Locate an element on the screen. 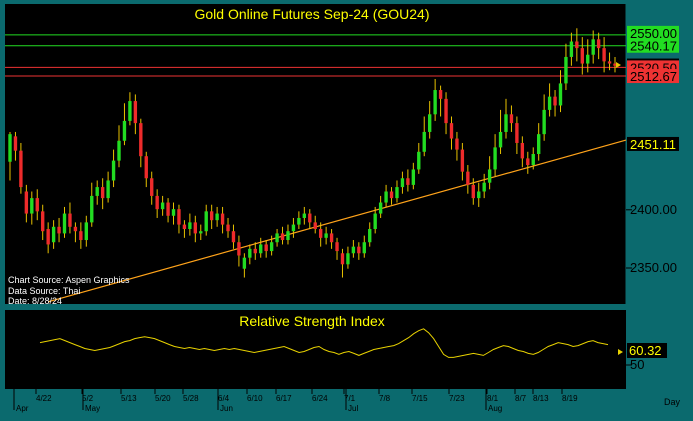  x-minor-label: 5/20 is located at coordinates (163, 398).